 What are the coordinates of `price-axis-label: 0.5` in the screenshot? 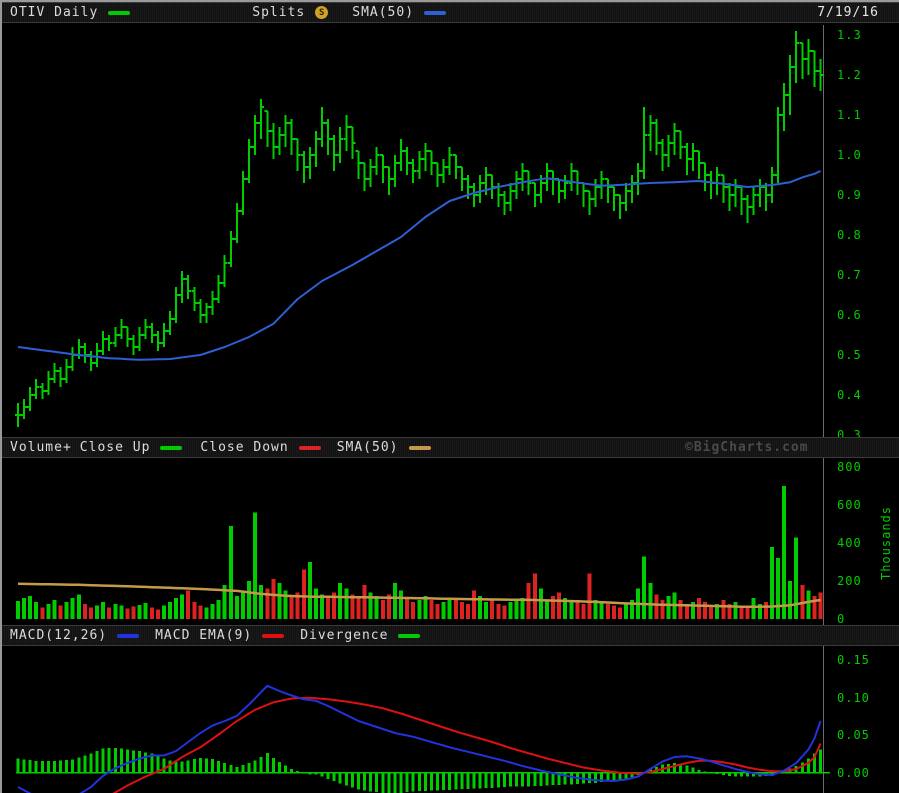 It's located at (849, 355).